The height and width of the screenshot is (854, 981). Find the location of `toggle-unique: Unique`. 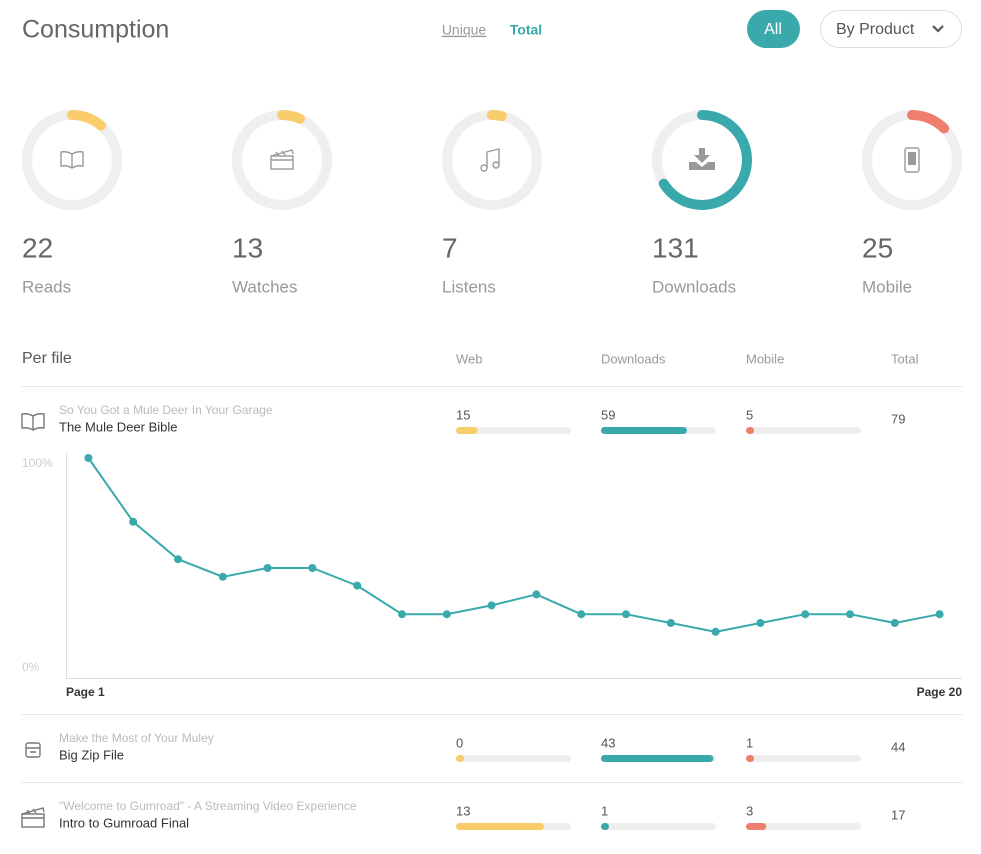

toggle-unique: Unique is located at coordinates (464, 30).